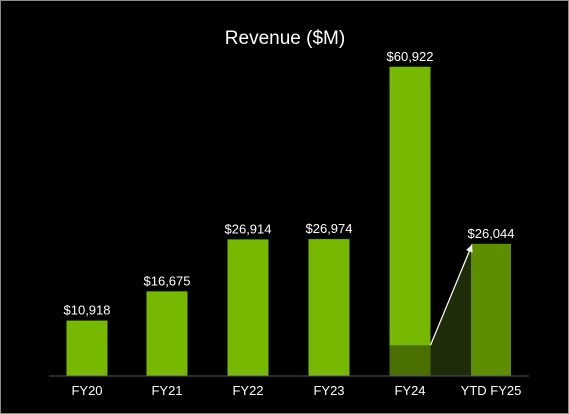 The width and height of the screenshot is (569, 414). Describe the element at coordinates (285, 38) in the screenshot. I see `chart-title: Revenue ($M)` at that location.